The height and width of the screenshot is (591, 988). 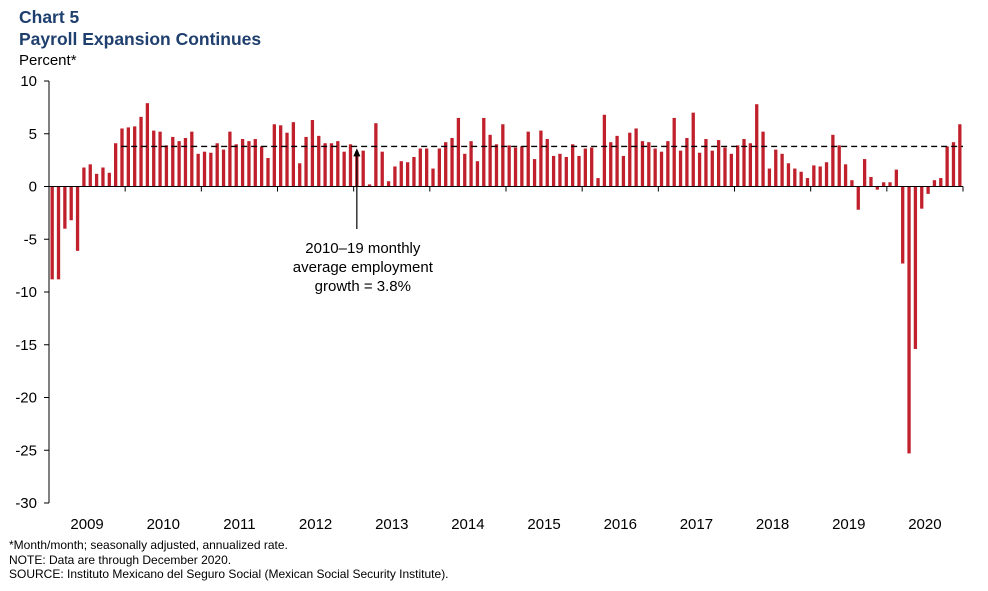 What do you see at coordinates (696, 524) in the screenshot?
I see `x-tick-label: 2017` at bounding box center [696, 524].